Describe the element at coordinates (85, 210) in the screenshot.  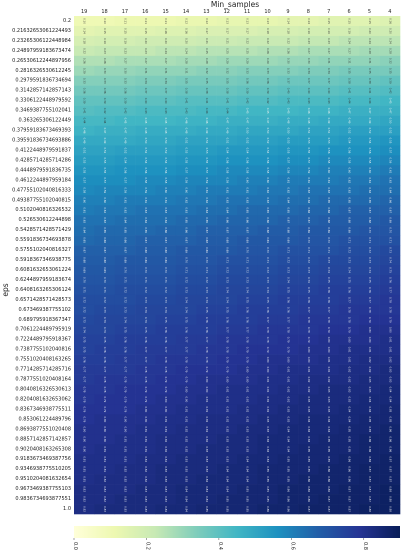
I see `cell-value-label: 0.61` at that location.